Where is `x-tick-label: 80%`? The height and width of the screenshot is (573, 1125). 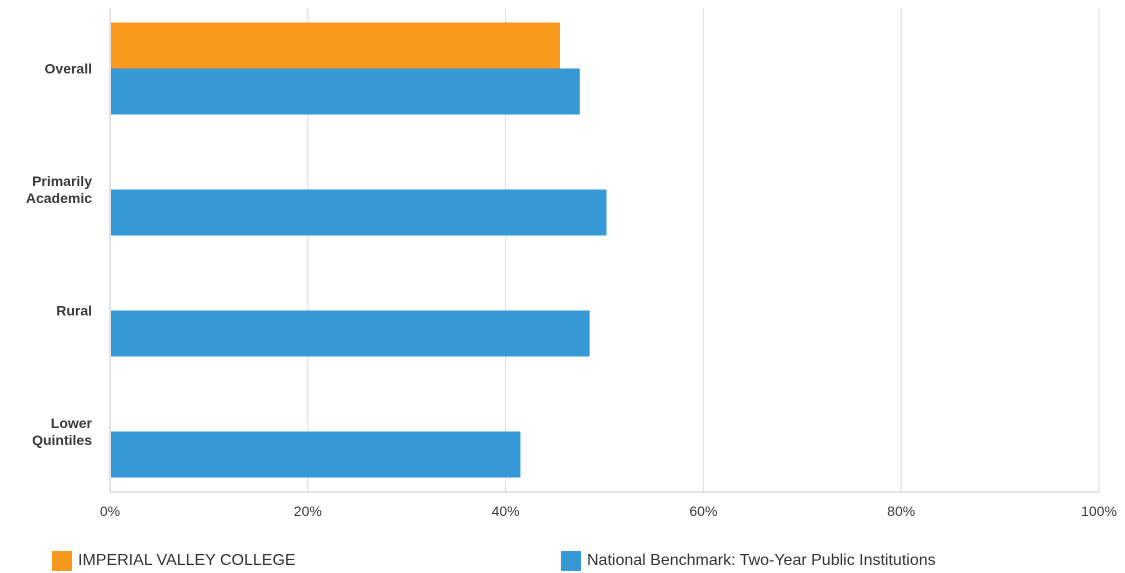 x-tick-label: 80% is located at coordinates (901, 511).